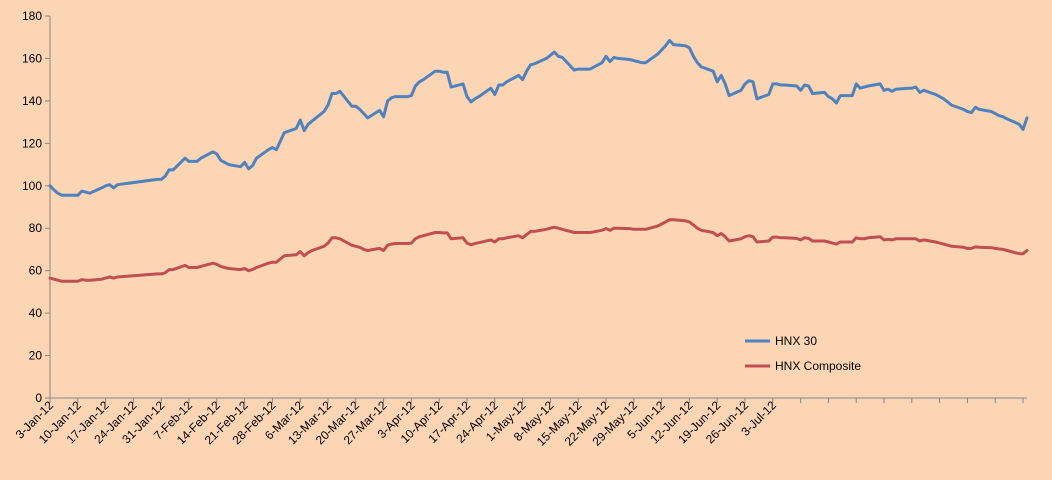 The image size is (1052, 480). What do you see at coordinates (818, 366) in the screenshot?
I see `legend-label-hnx-composite: HNX Composite` at bounding box center [818, 366].